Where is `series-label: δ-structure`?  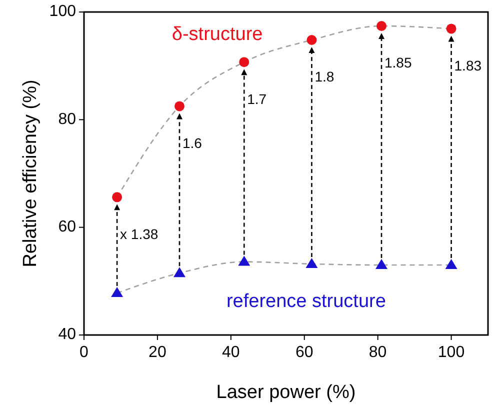 series-label: δ-structure is located at coordinates (217, 34).